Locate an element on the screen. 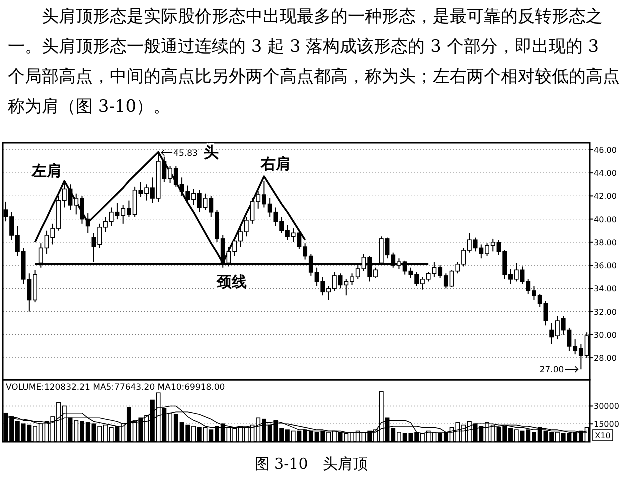 The width and height of the screenshot is (623, 482). y-tick-label: 44.00 is located at coordinates (605, 173).